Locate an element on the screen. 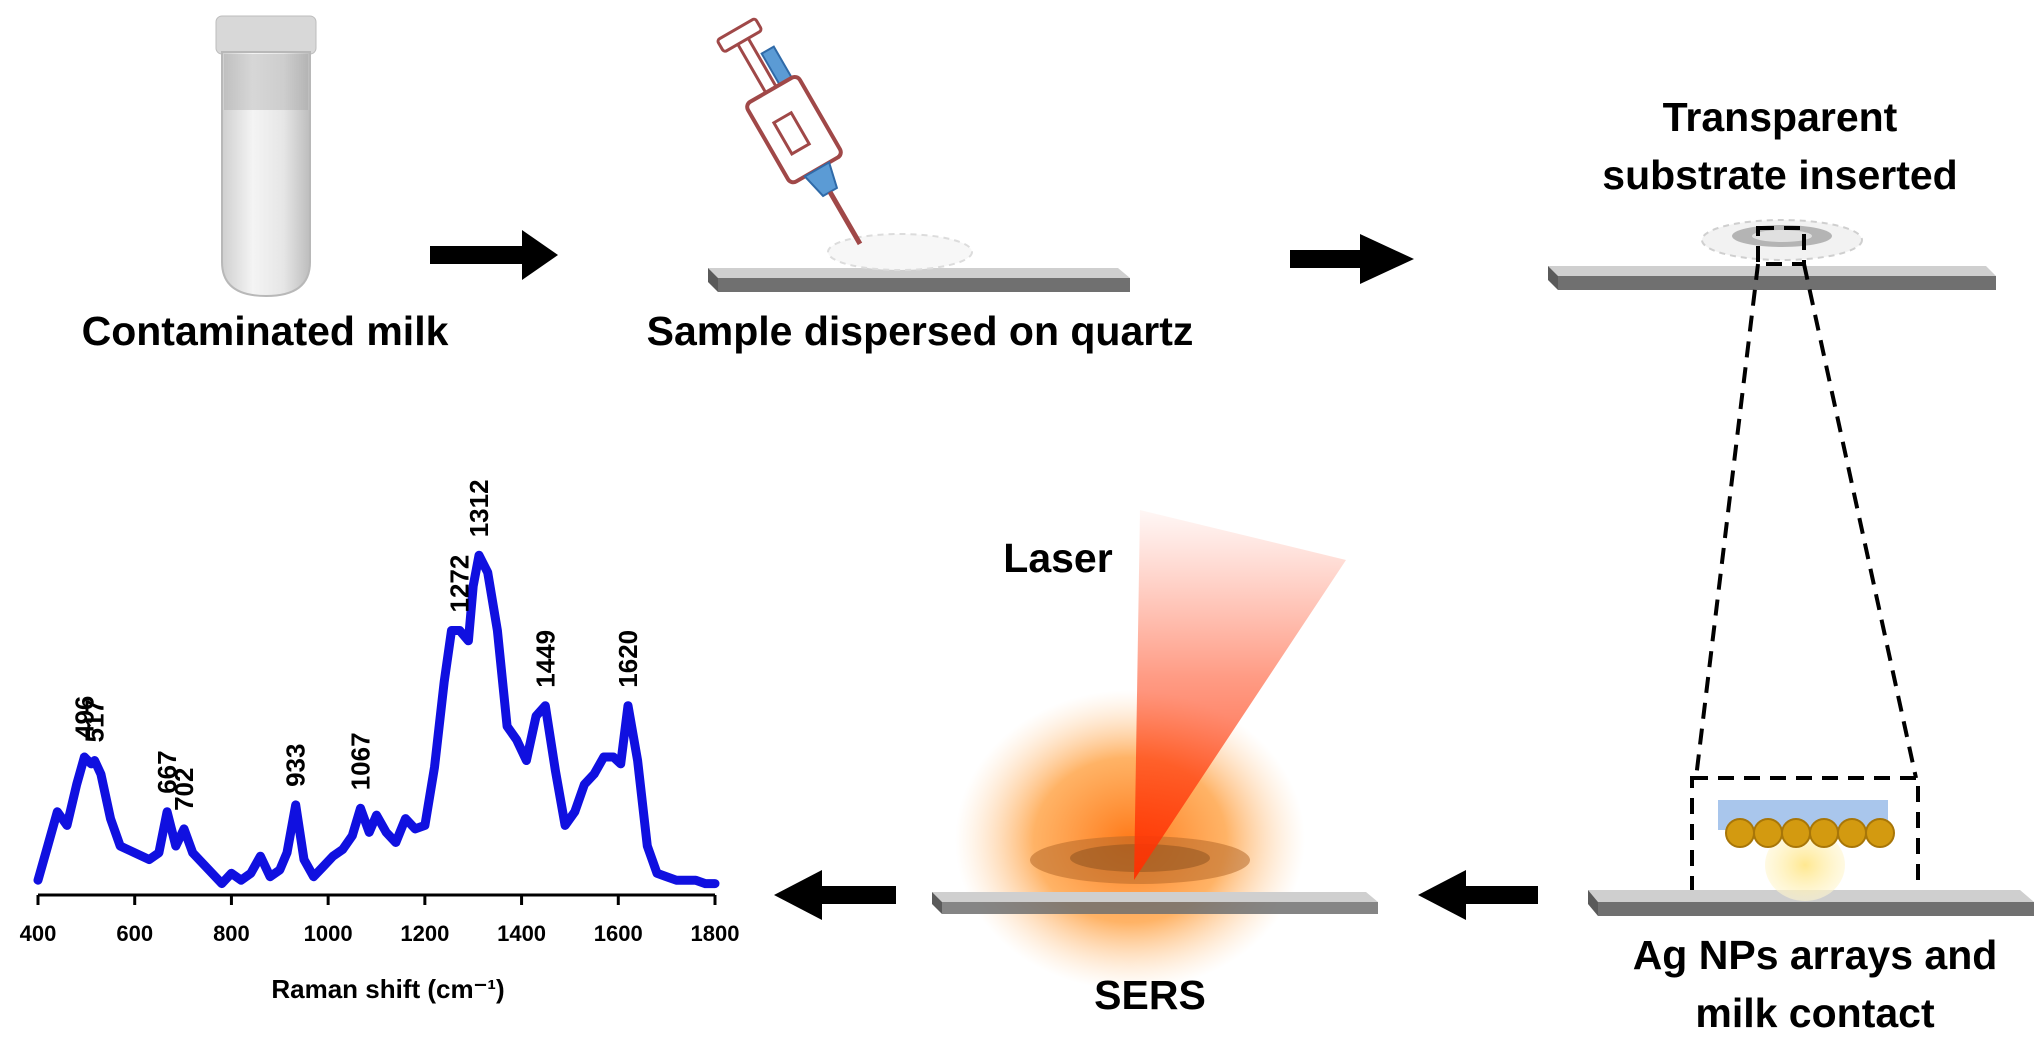 The width and height of the screenshot is (2042, 1049). step-label-contaminated-milk: Contaminated milk is located at coordinates (265, 331).